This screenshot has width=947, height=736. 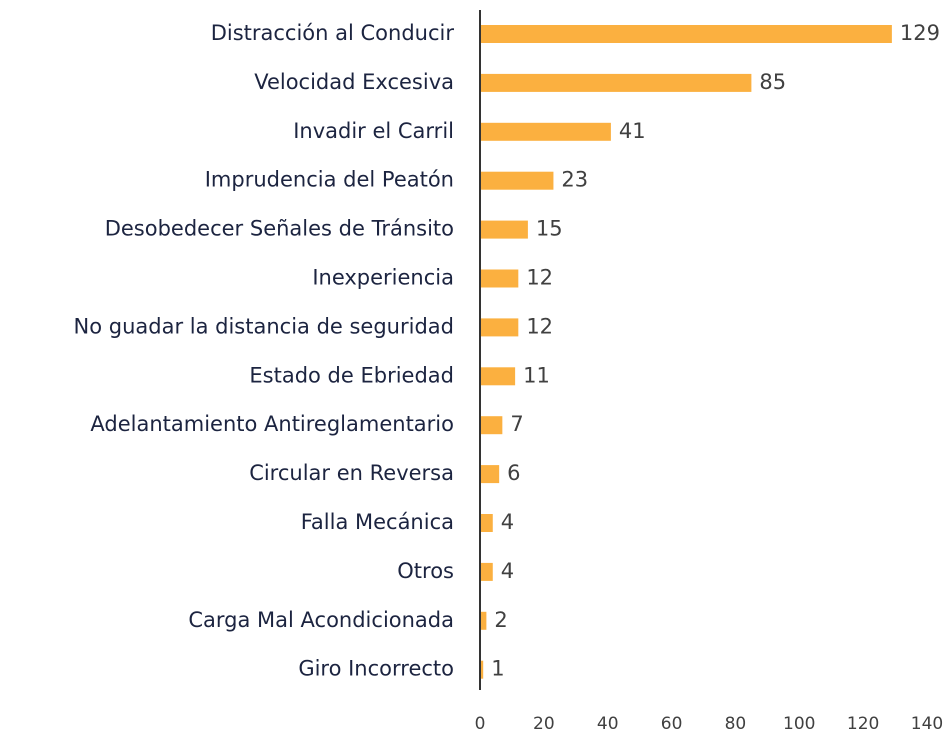 I want to click on data-label: 129, so click(x=920, y=33).